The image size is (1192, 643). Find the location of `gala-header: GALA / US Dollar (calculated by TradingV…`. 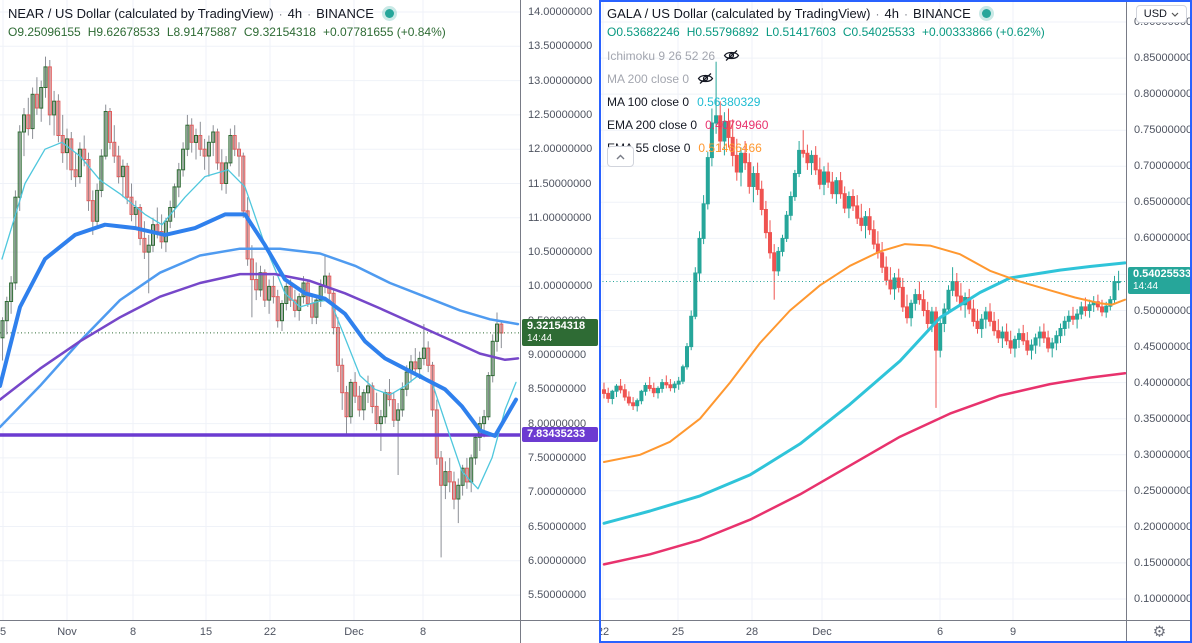

gala-header: GALA / US Dollar (calculated by TradingV… is located at coordinates (826, 22).